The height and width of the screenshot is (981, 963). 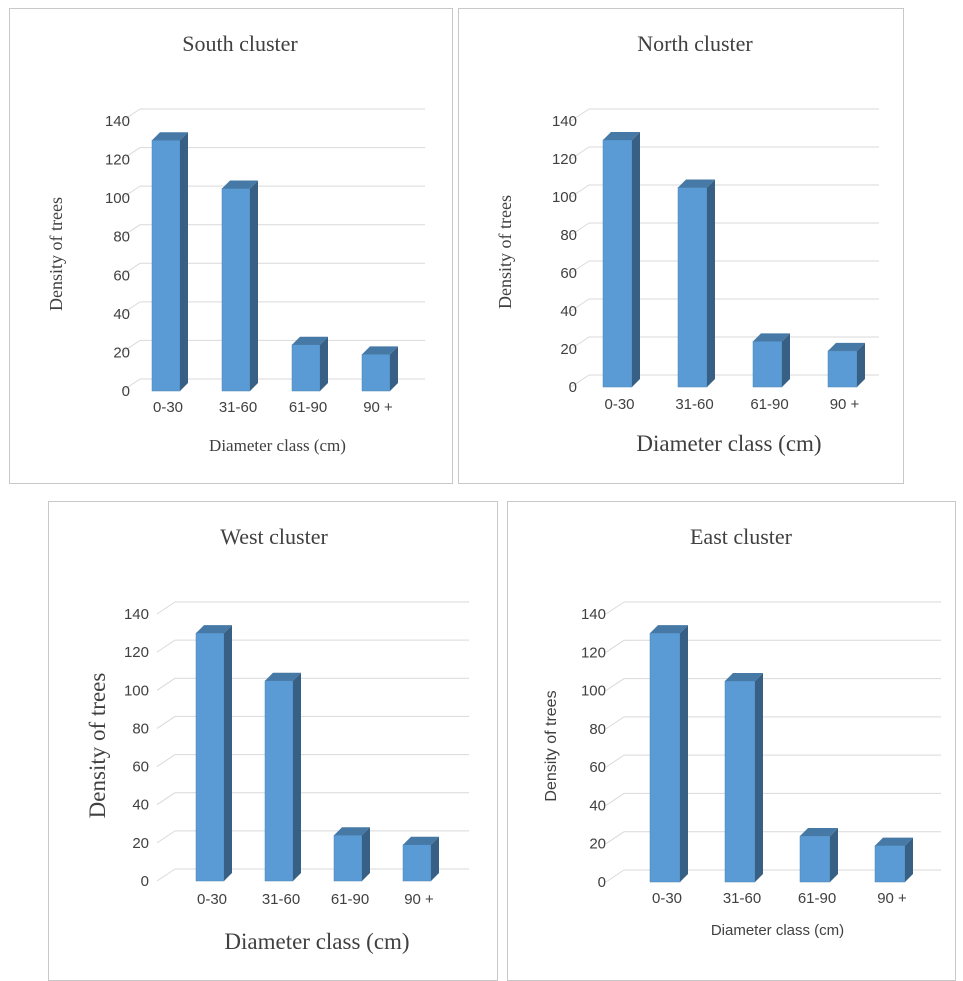 I want to click on y-axis-label: Density of trees, so click(x=551, y=745).